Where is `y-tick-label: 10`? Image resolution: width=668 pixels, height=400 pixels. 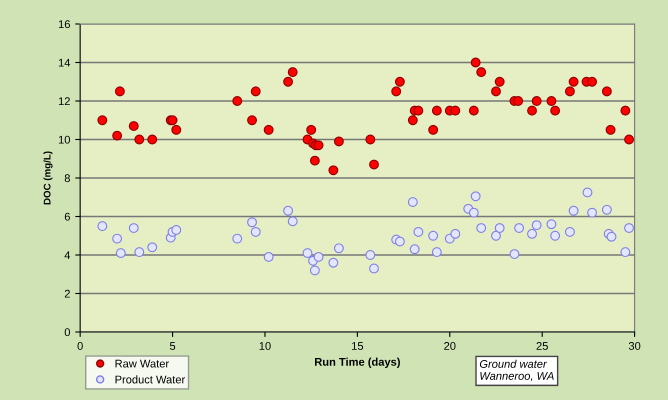 y-tick-label: 10 is located at coordinates (64, 140).